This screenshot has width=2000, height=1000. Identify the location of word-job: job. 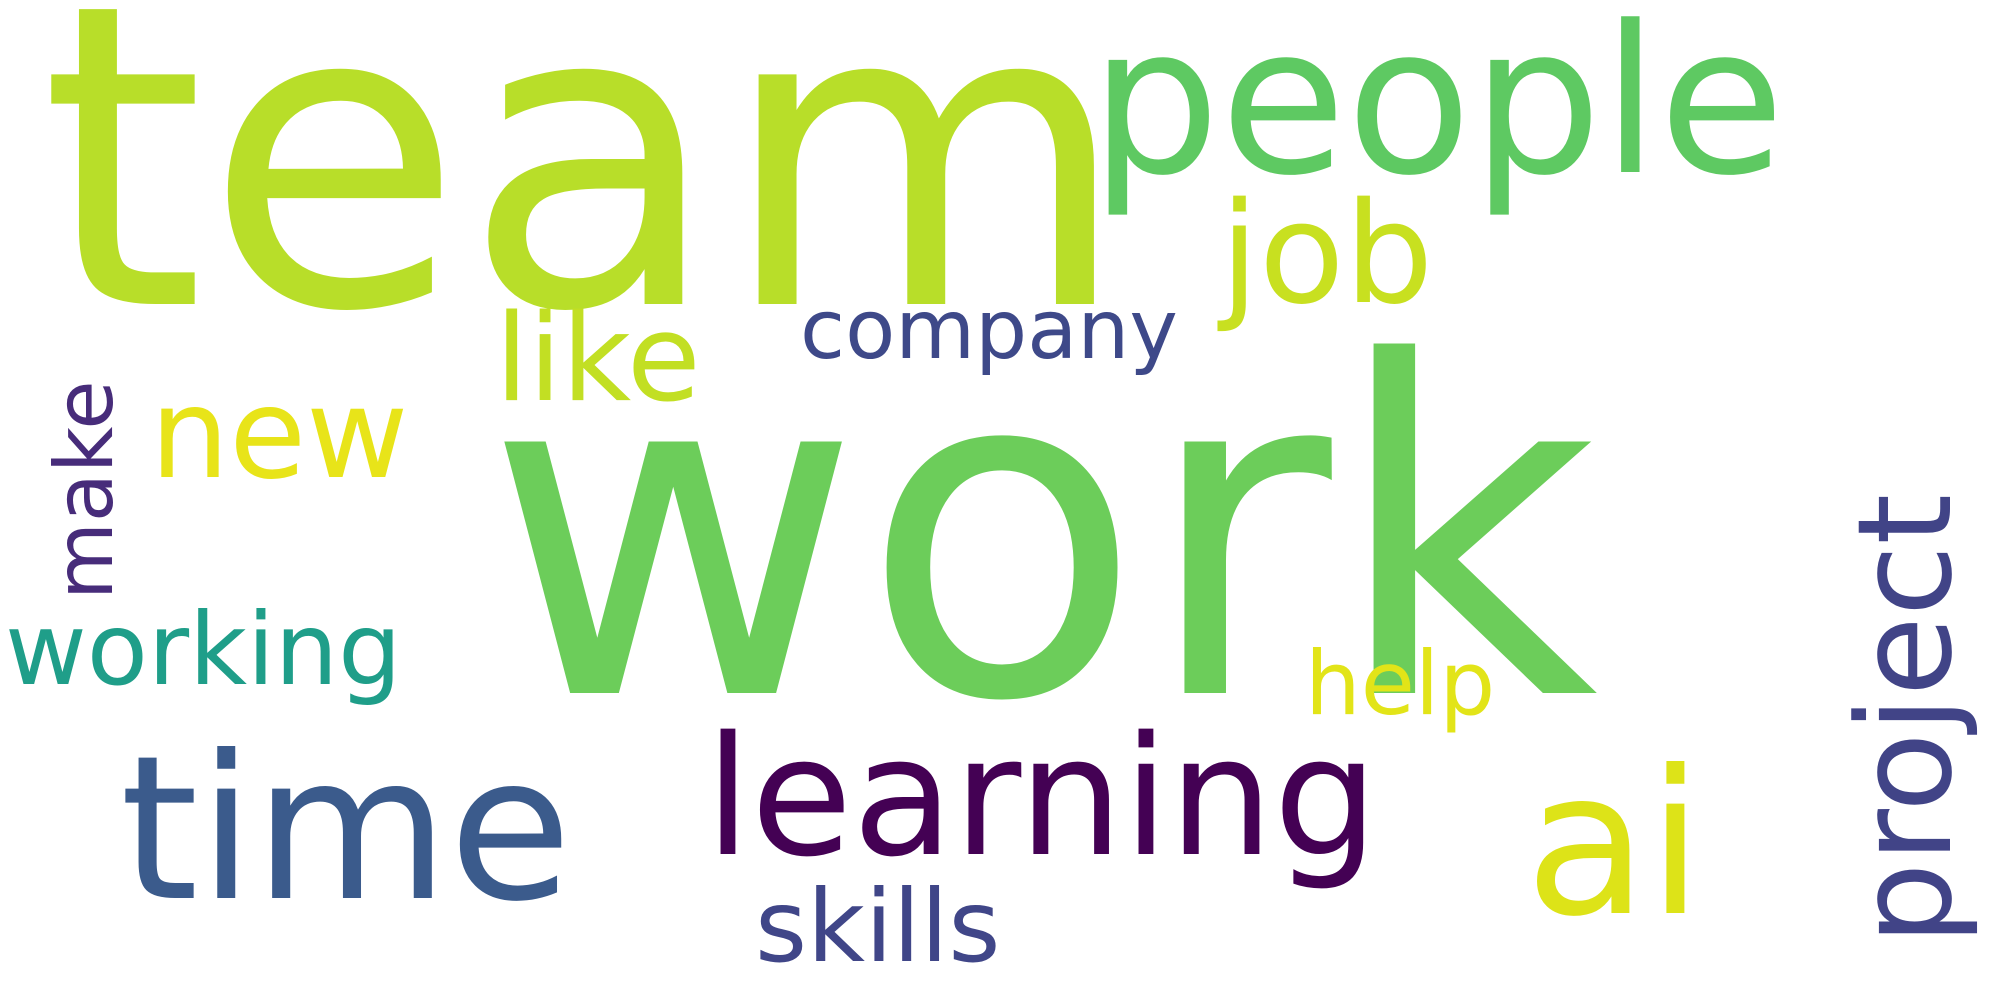
(1327, 254).